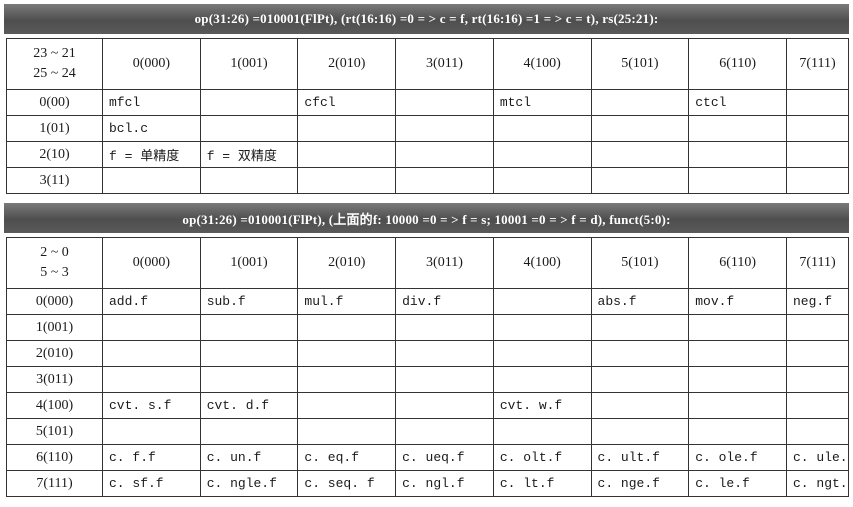  Describe the element at coordinates (54, 180) in the screenshot. I see `row-label: 3(11)` at that location.